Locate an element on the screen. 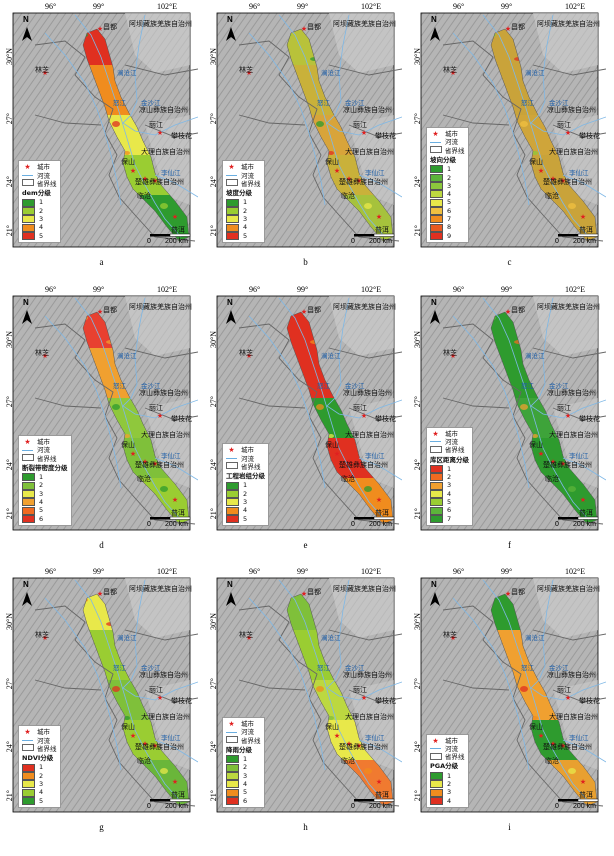 The height and width of the screenshot is (856, 614). place-label-panzhihua: 攀枝花 is located at coordinates (385, 419).